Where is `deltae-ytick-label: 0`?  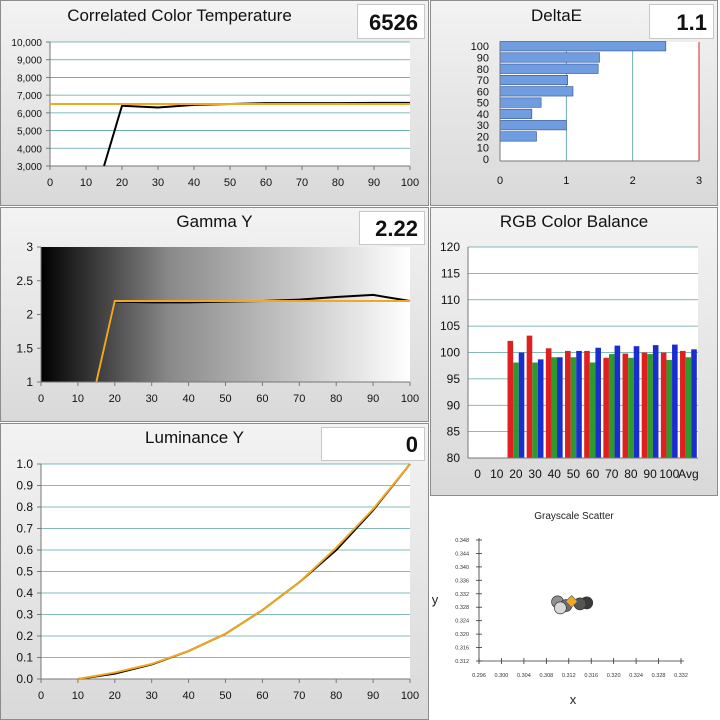 deltae-ytick-label: 0 is located at coordinates (486, 160).